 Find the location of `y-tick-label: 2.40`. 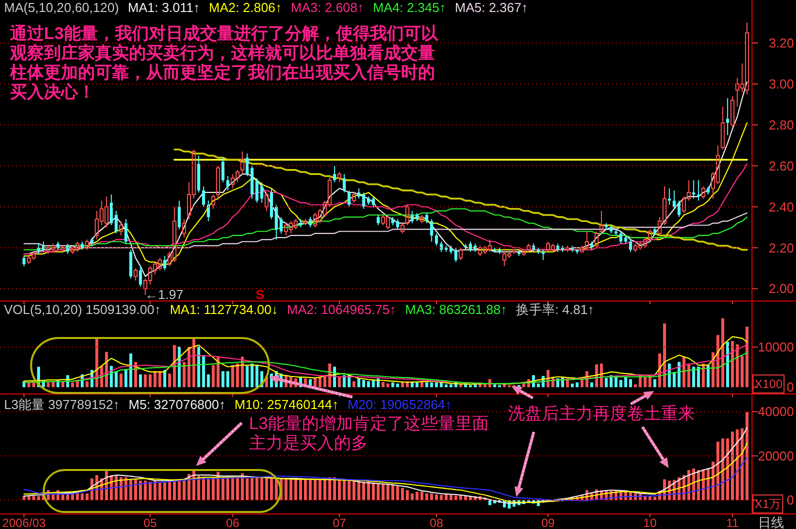

y-tick-label: 2.40 is located at coordinates (781, 206).